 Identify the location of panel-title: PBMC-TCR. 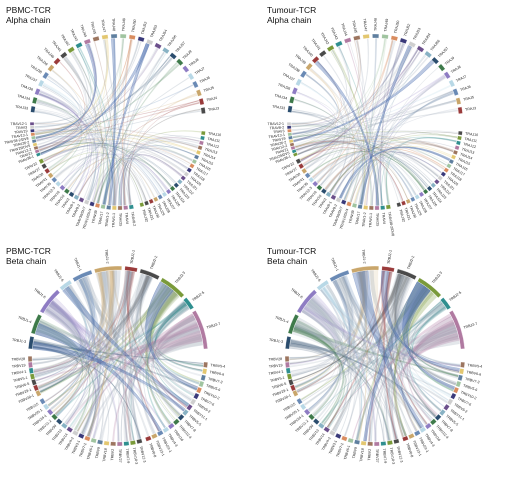
(28, 251).